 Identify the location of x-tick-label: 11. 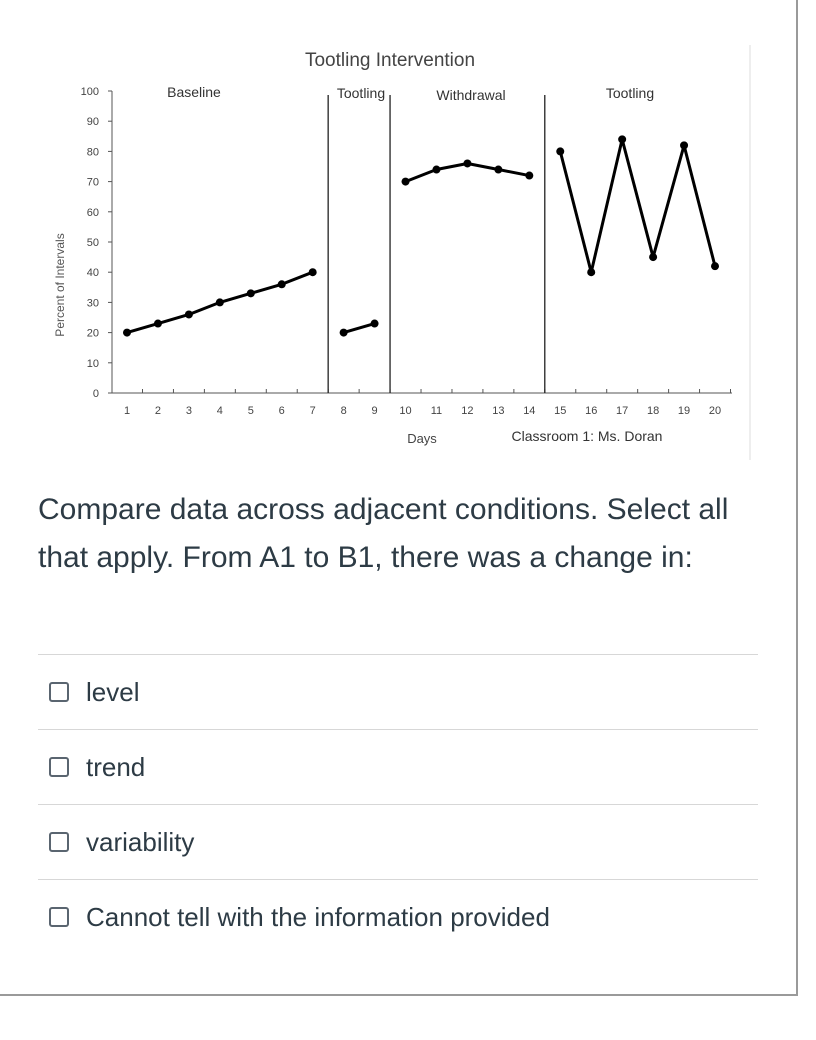
(436, 411).